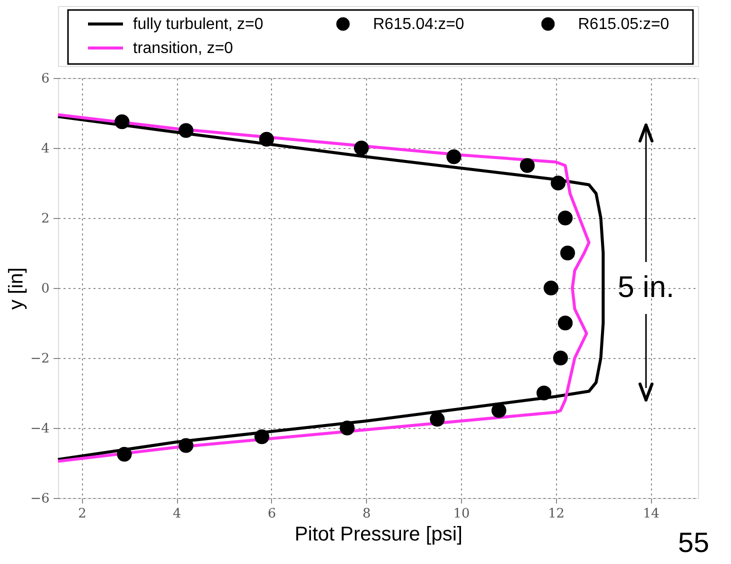  Describe the element at coordinates (651, 514) in the screenshot. I see `x-tick-label: 14` at that location.